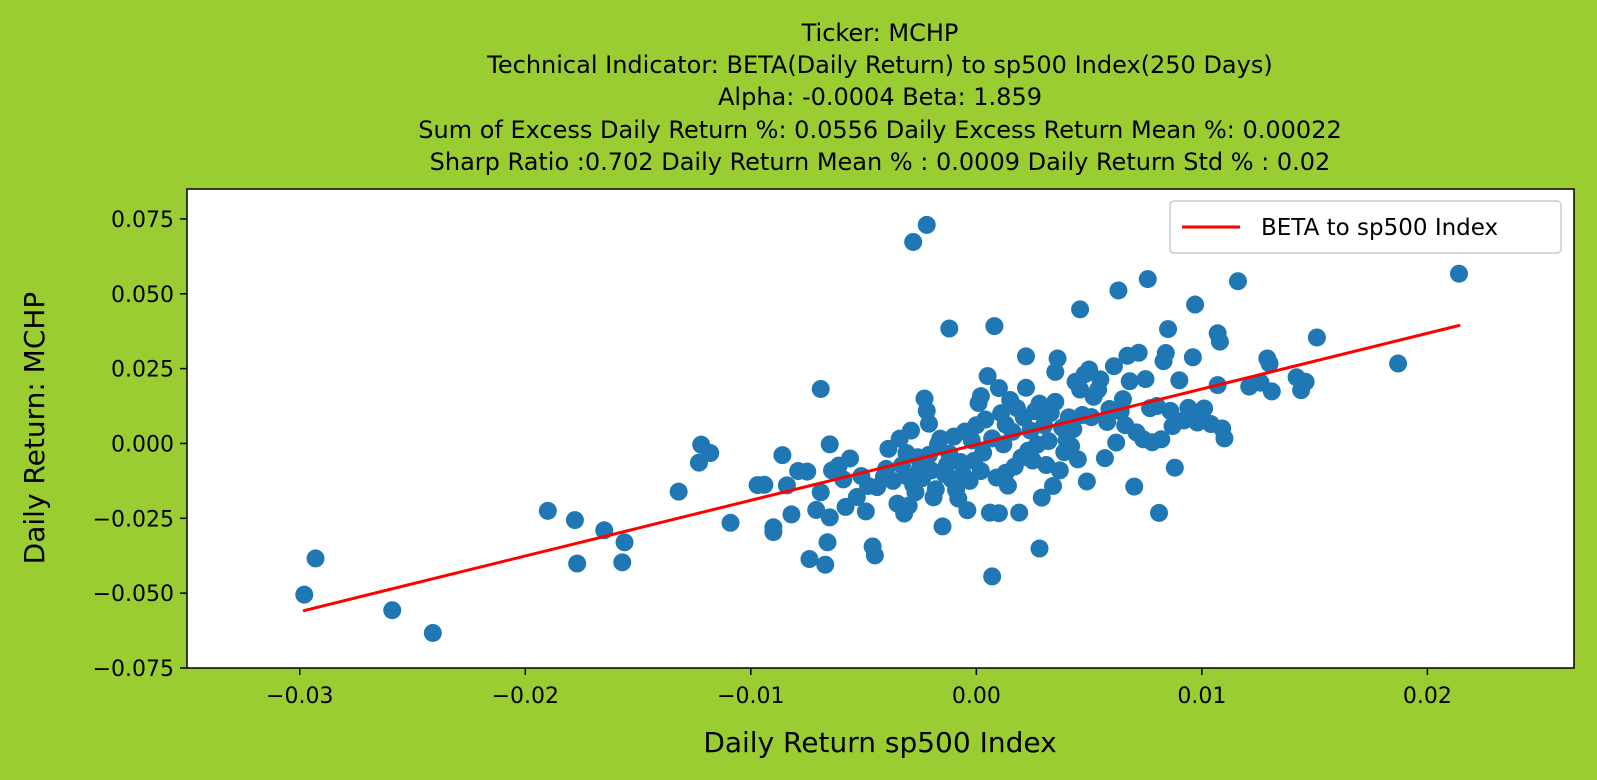 The image size is (1597, 780). I want to click on y-axis-label: Daily Return: MCHP, so click(34, 428).